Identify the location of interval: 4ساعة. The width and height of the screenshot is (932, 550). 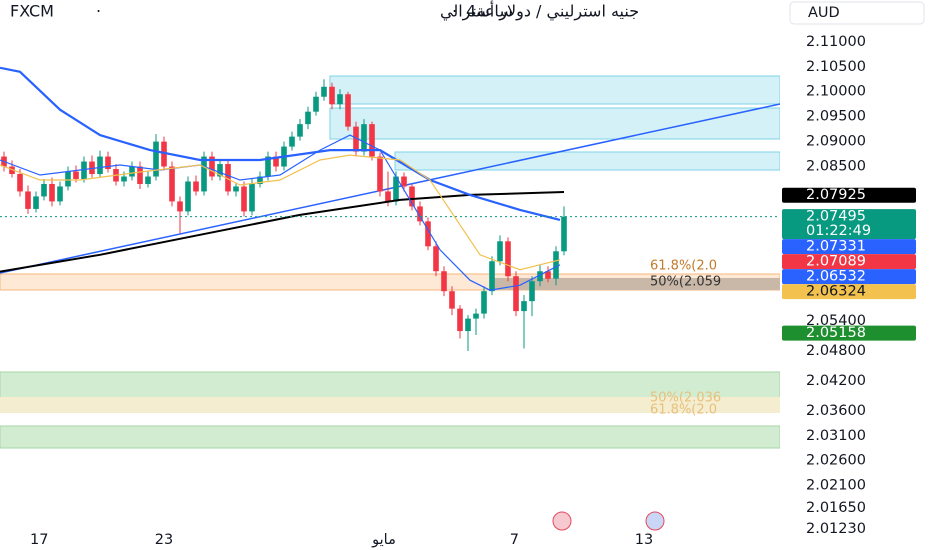
(489, 11).